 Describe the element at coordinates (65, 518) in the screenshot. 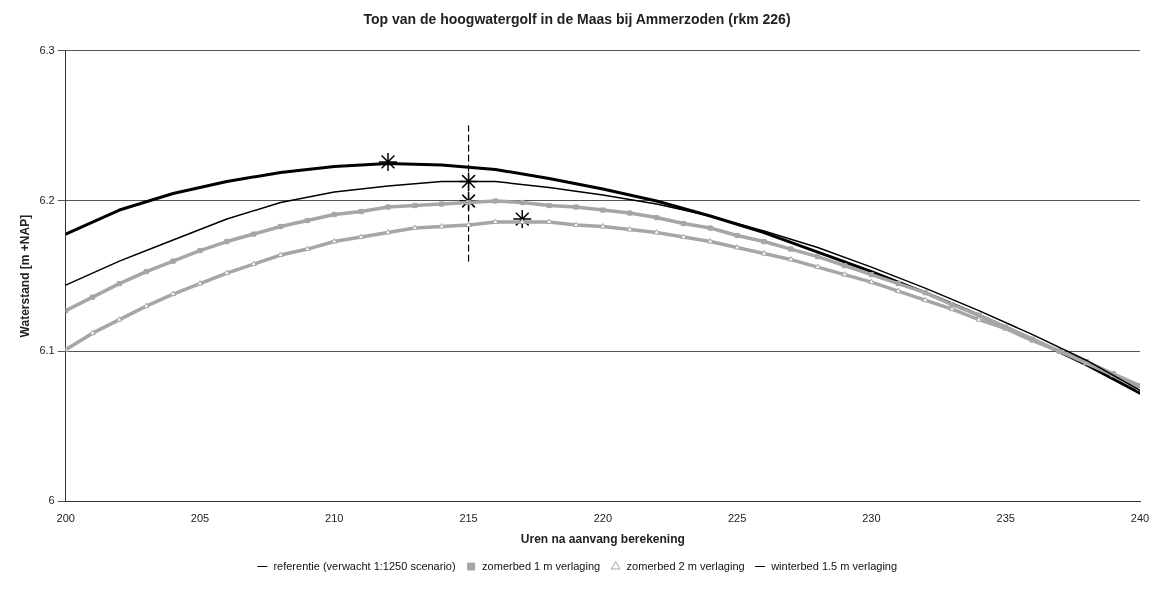

I see `x-tick-label: 200` at that location.